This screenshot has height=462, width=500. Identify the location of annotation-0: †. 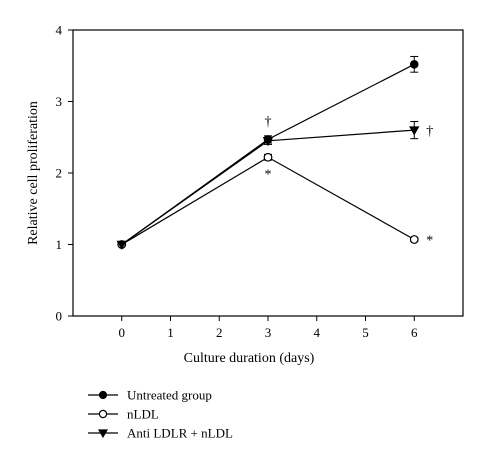
(268, 122).